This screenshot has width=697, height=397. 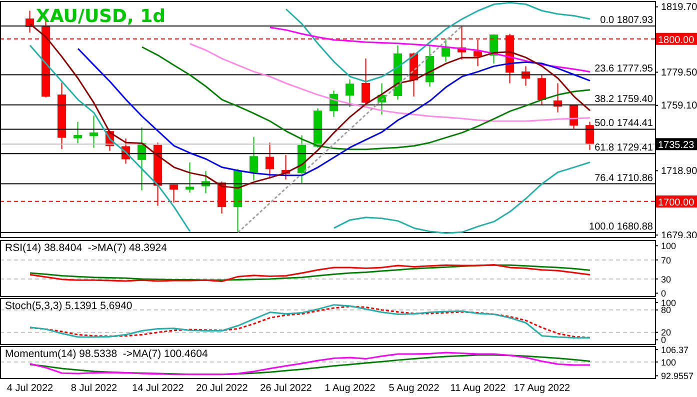 What do you see at coordinates (106, 354) in the screenshot?
I see `chart-title: Momentum(14) 98.5338 ->MA(7) 100.4604` at bounding box center [106, 354].